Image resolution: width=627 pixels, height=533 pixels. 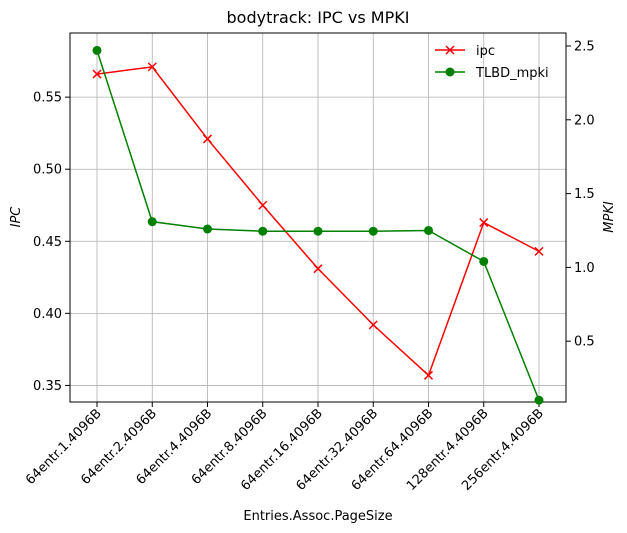 What do you see at coordinates (584, 342) in the screenshot?
I see `y-tick-label-right: 0.5` at bounding box center [584, 342].